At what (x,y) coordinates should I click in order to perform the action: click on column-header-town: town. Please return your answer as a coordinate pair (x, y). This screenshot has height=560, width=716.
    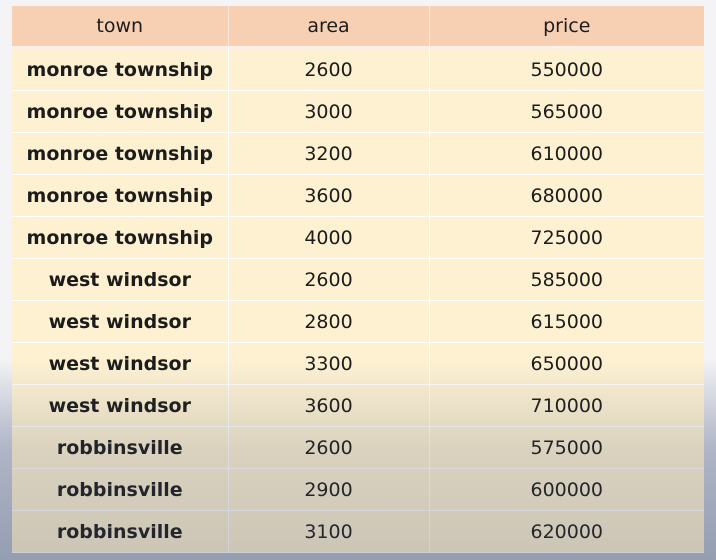
    Looking at the image, I should click on (120, 27).